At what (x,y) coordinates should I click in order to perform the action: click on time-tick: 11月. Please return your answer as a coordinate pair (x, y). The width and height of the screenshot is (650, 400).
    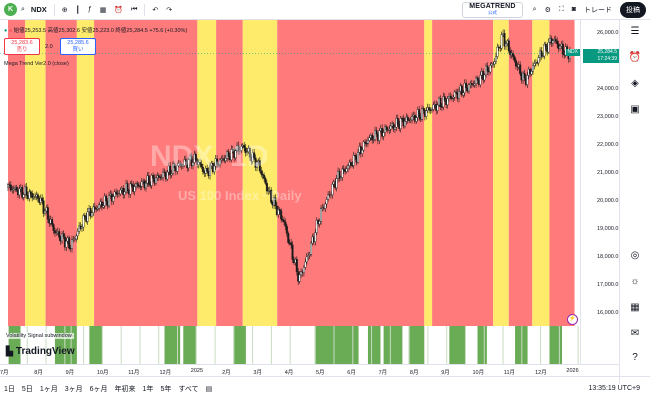
    Looking at the image, I should click on (134, 373).